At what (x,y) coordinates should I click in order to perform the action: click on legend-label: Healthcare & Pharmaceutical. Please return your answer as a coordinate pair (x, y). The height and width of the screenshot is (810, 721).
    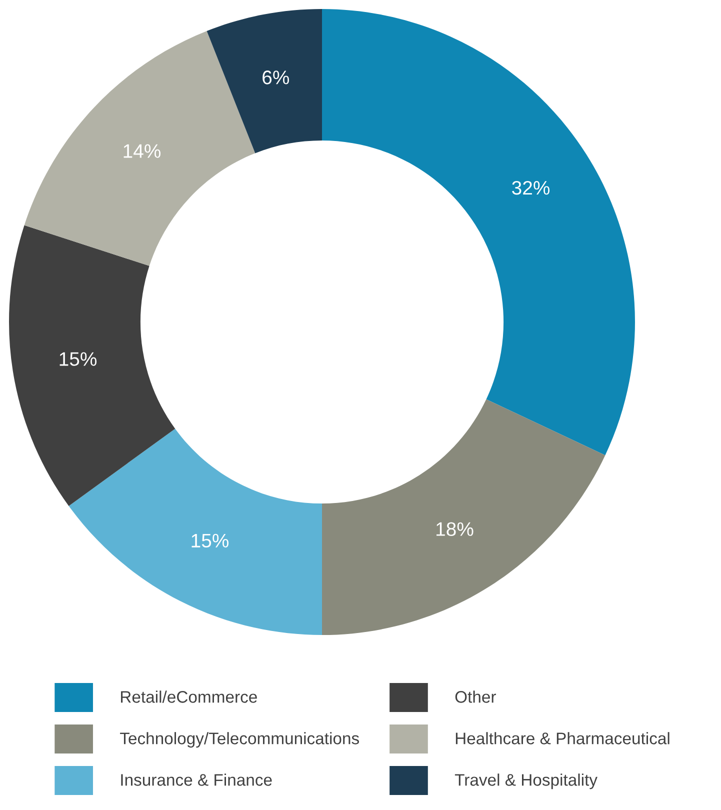
    Looking at the image, I should click on (563, 738).